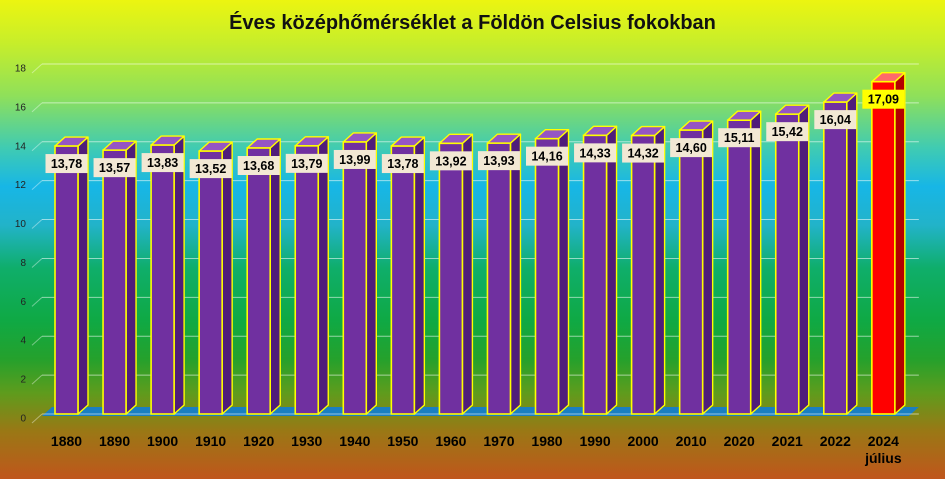  Describe the element at coordinates (691, 441) in the screenshot. I see `x-tick-label: 2010` at that location.